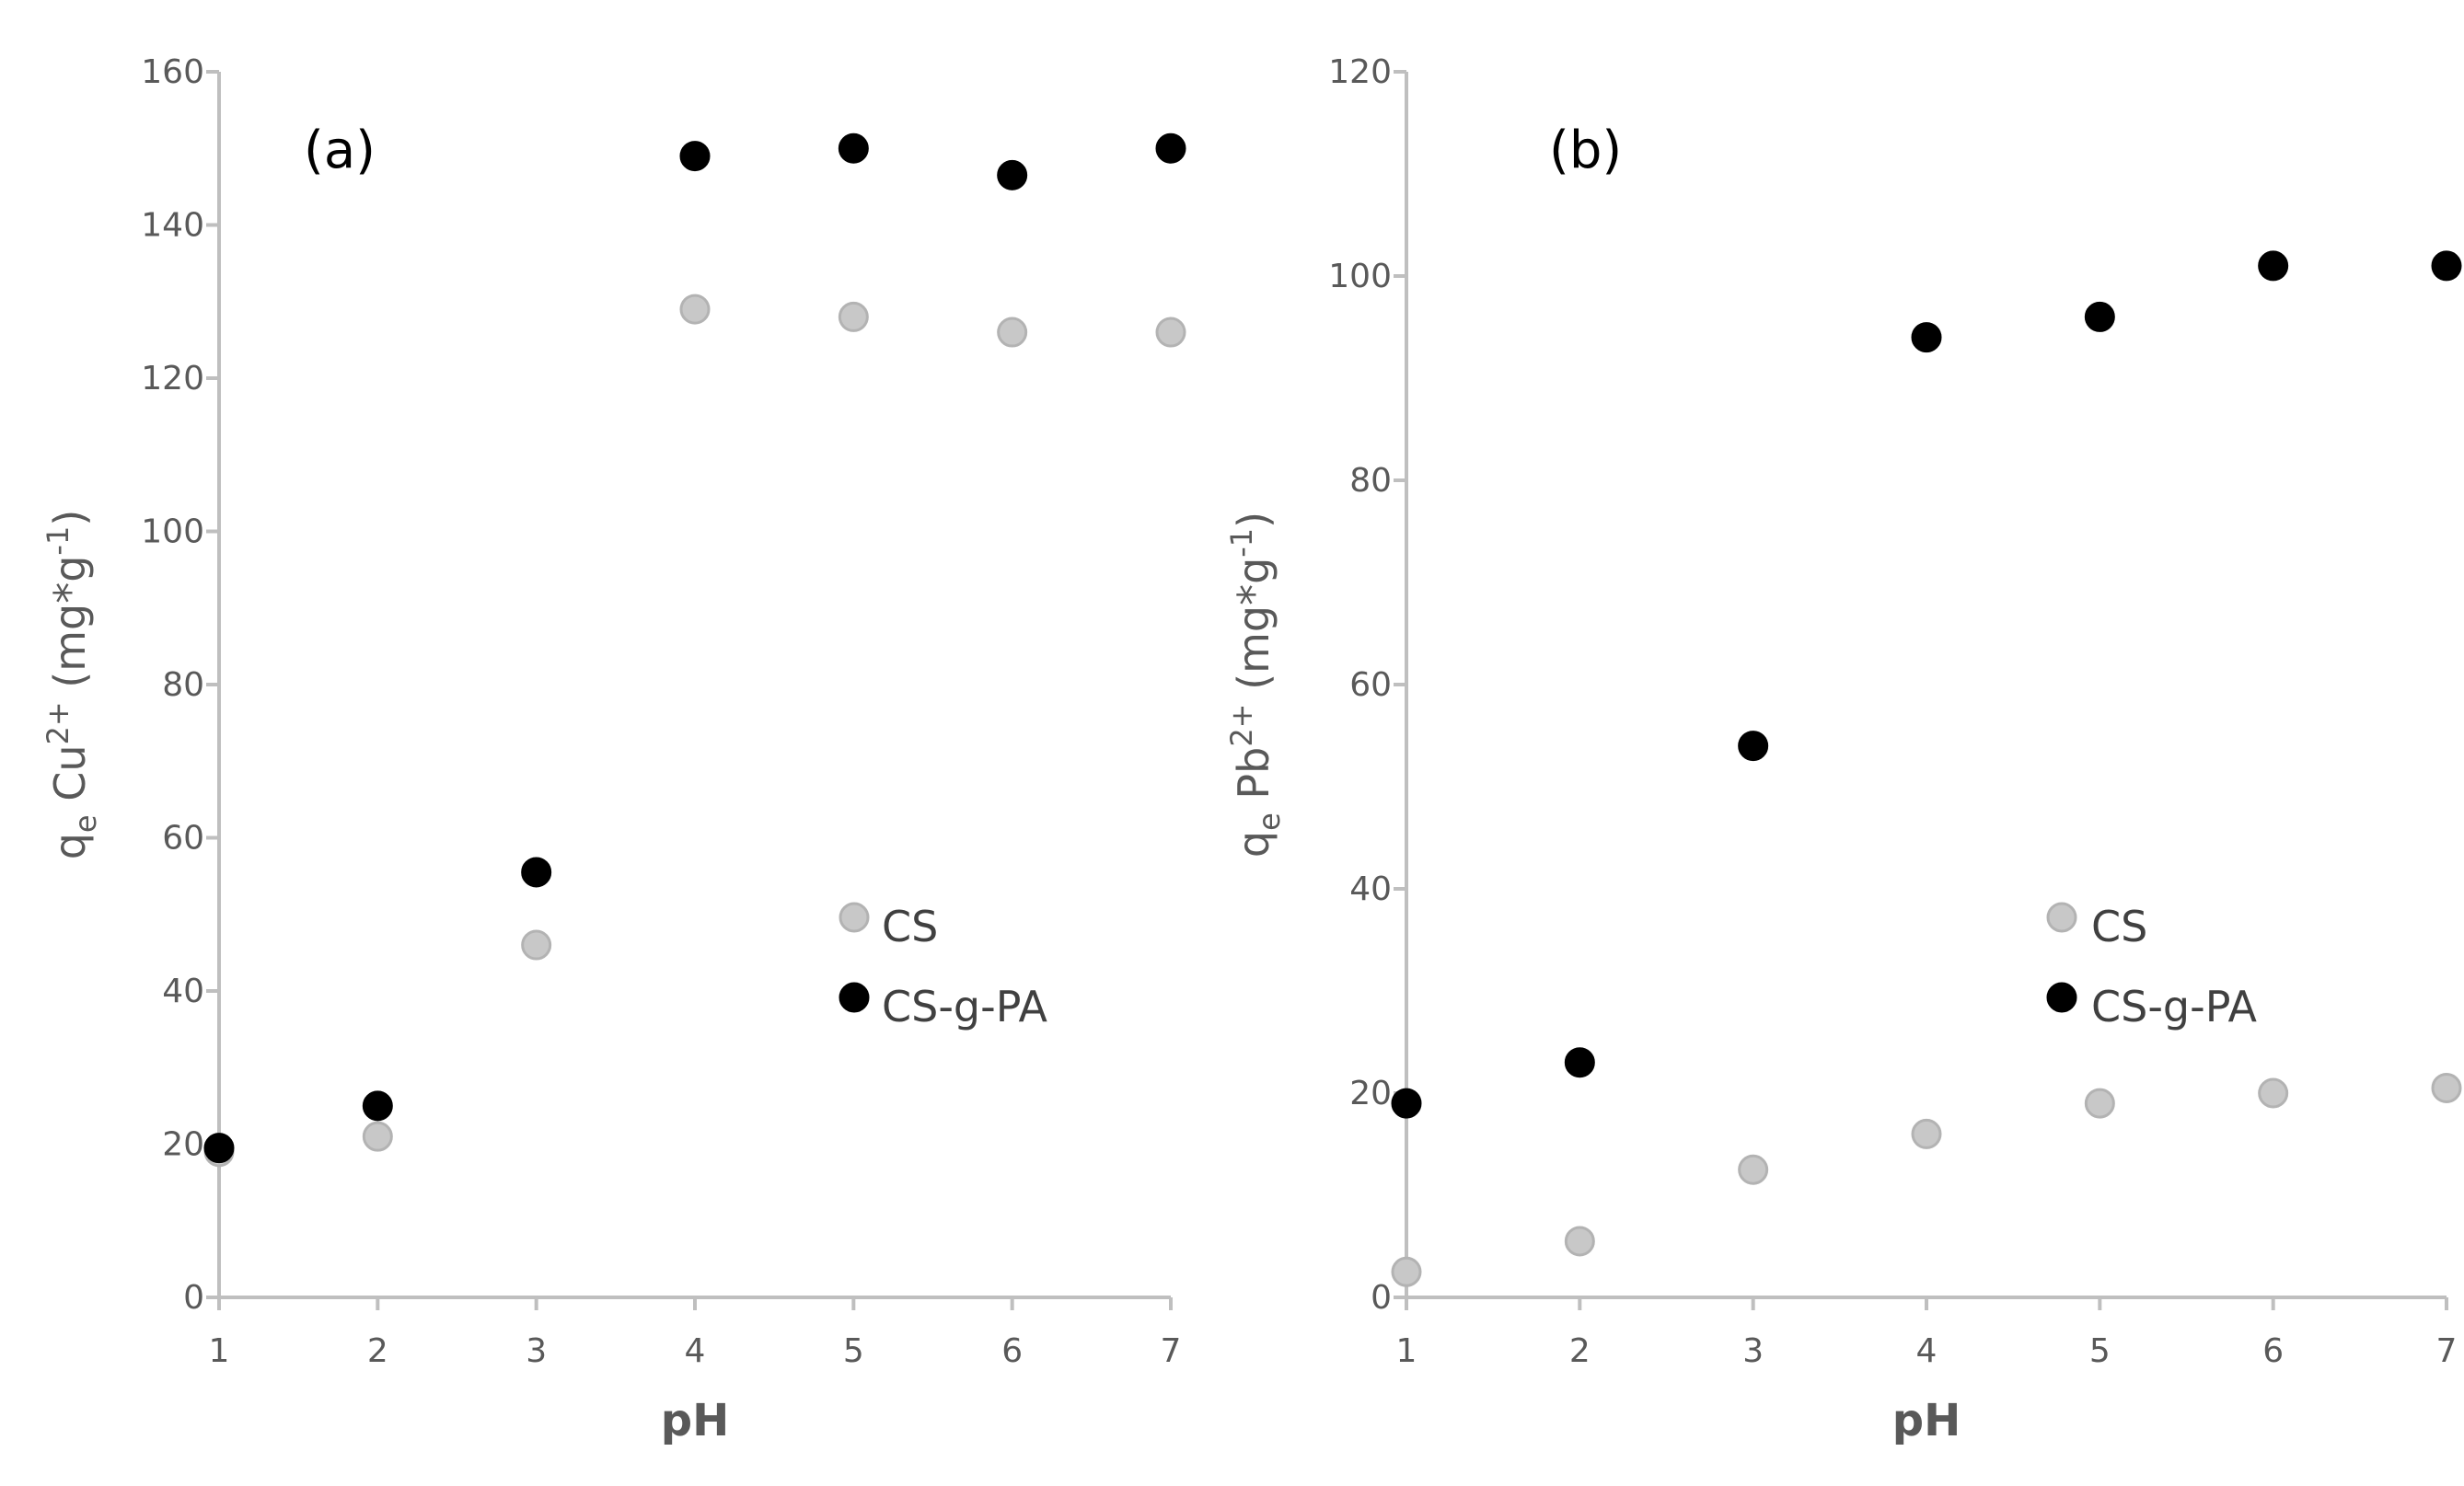  Describe the element at coordinates (173, 72) in the screenshot. I see `y-tick-label: 160` at that location.